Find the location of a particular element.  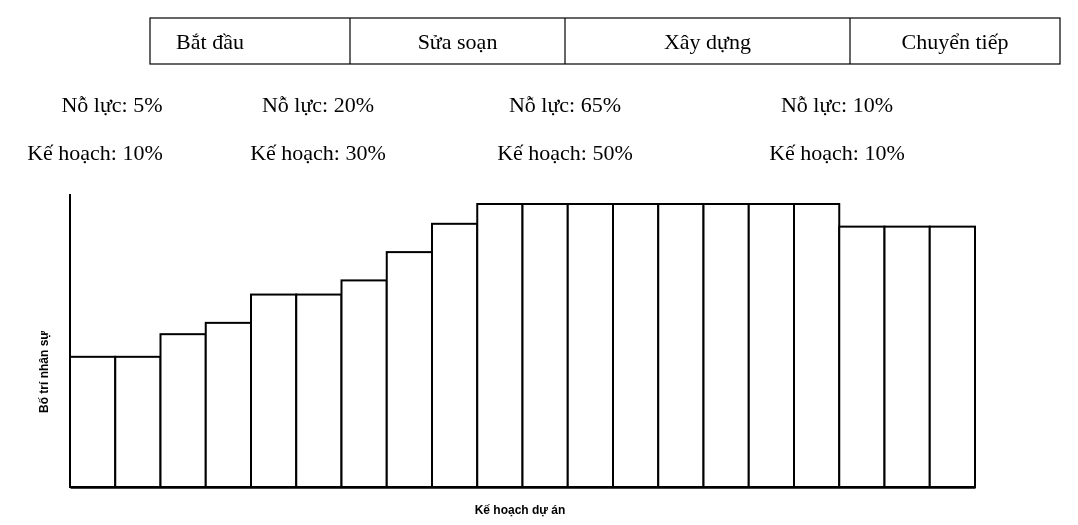

text: Kế hoạch: 30% is located at coordinates (318, 152).